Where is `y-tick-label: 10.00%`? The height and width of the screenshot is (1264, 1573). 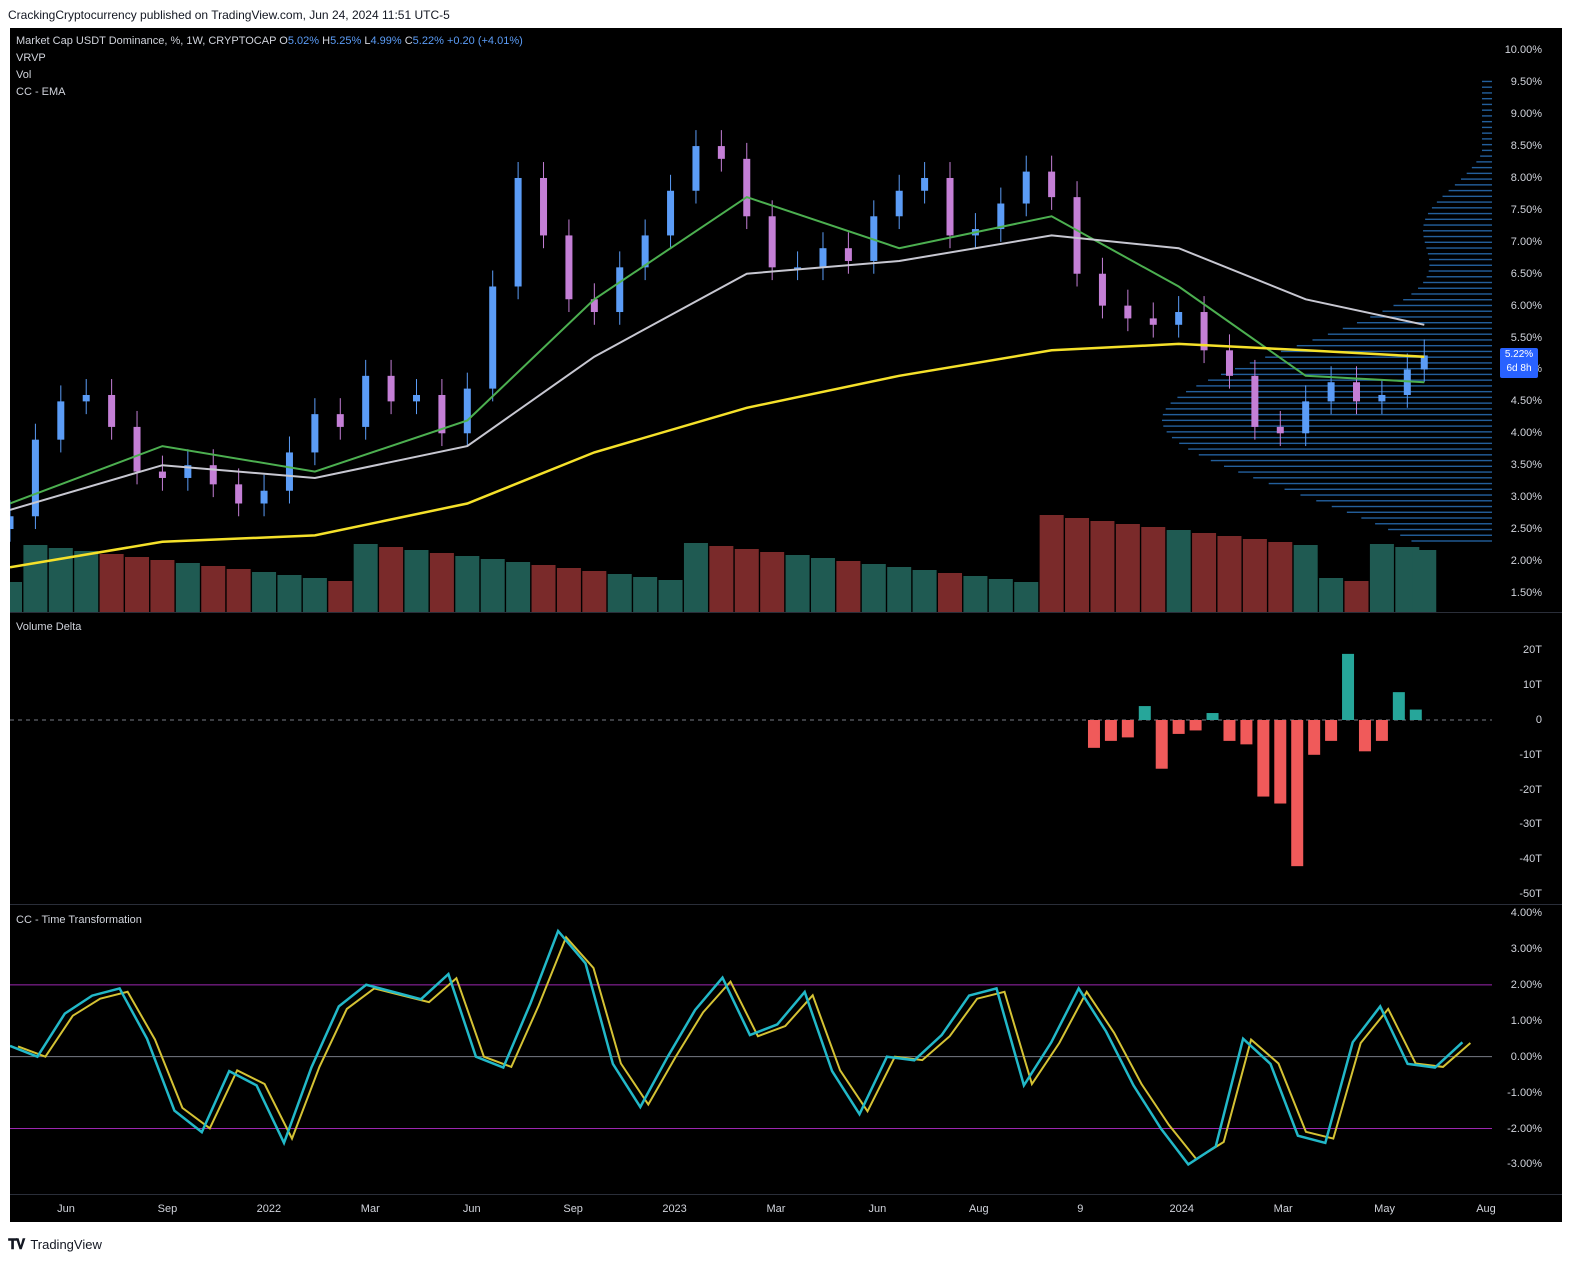
y-tick-label: 10.00% is located at coordinates (1523, 50).